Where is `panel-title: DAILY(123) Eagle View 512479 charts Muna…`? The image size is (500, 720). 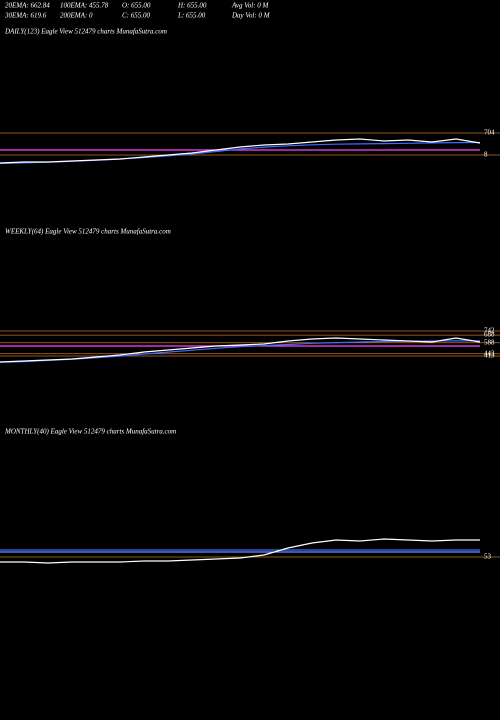
panel-title: DAILY(123) Eagle View 512479 charts Muna… is located at coordinates (85, 32).